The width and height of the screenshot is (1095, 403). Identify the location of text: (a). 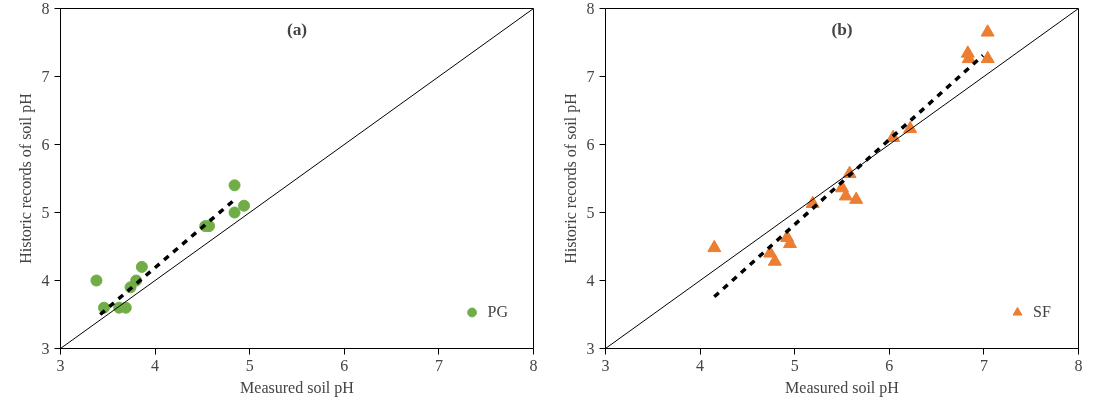
(297, 29).